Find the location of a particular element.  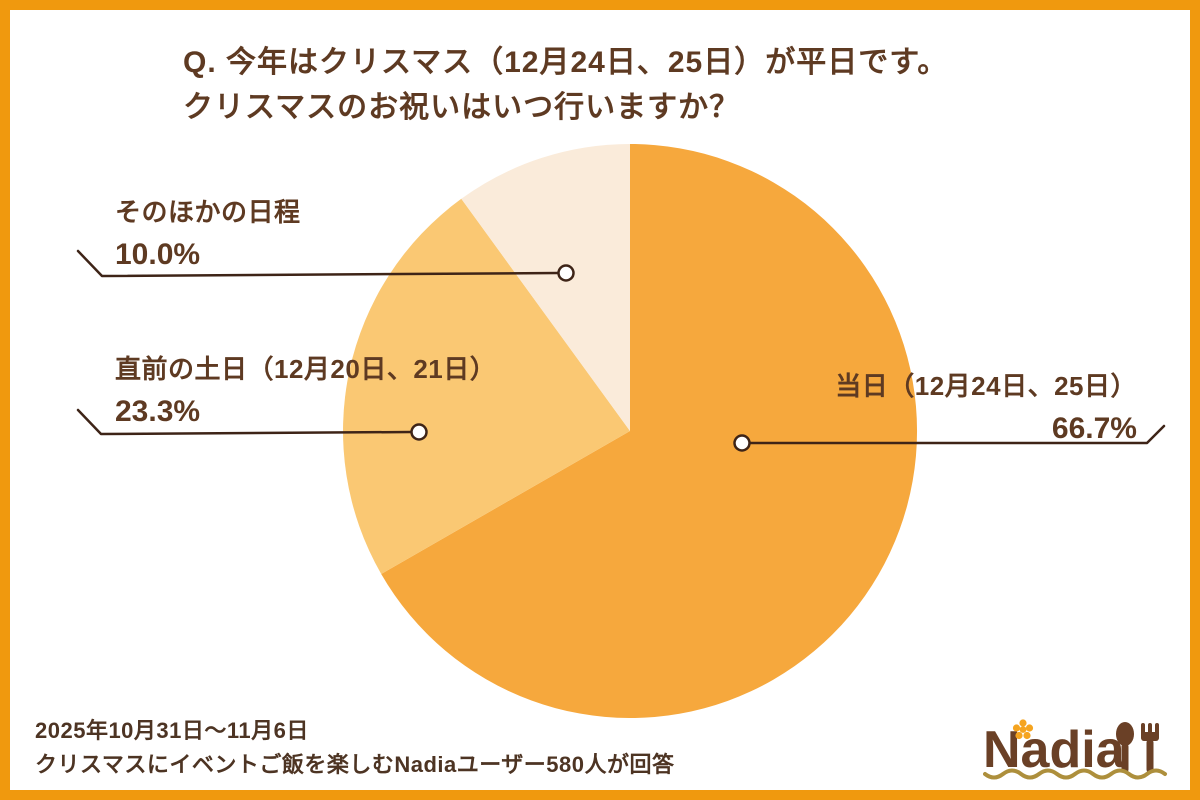

question-title-line2: クリスマスのお祝いはいつ行いますか？ is located at coordinates (462, 107).